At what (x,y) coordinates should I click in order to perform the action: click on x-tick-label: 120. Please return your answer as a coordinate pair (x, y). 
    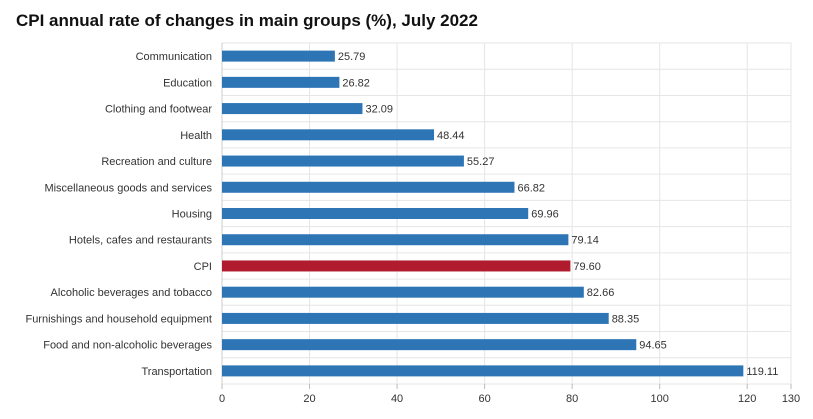
    Looking at the image, I should click on (747, 399).